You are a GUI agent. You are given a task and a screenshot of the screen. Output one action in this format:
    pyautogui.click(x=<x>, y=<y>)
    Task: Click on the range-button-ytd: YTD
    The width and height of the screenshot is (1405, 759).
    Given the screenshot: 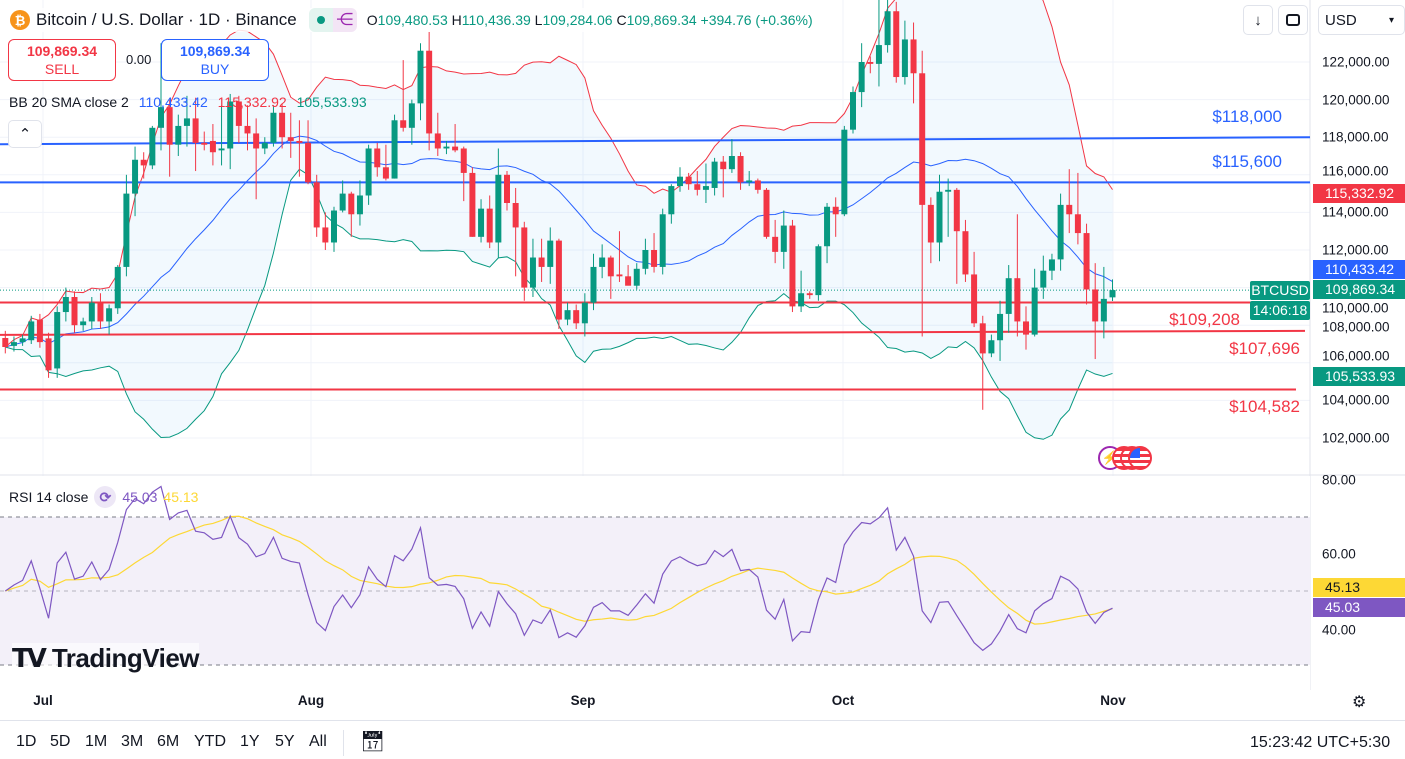 What is the action you would take?
    pyautogui.click(x=210, y=741)
    